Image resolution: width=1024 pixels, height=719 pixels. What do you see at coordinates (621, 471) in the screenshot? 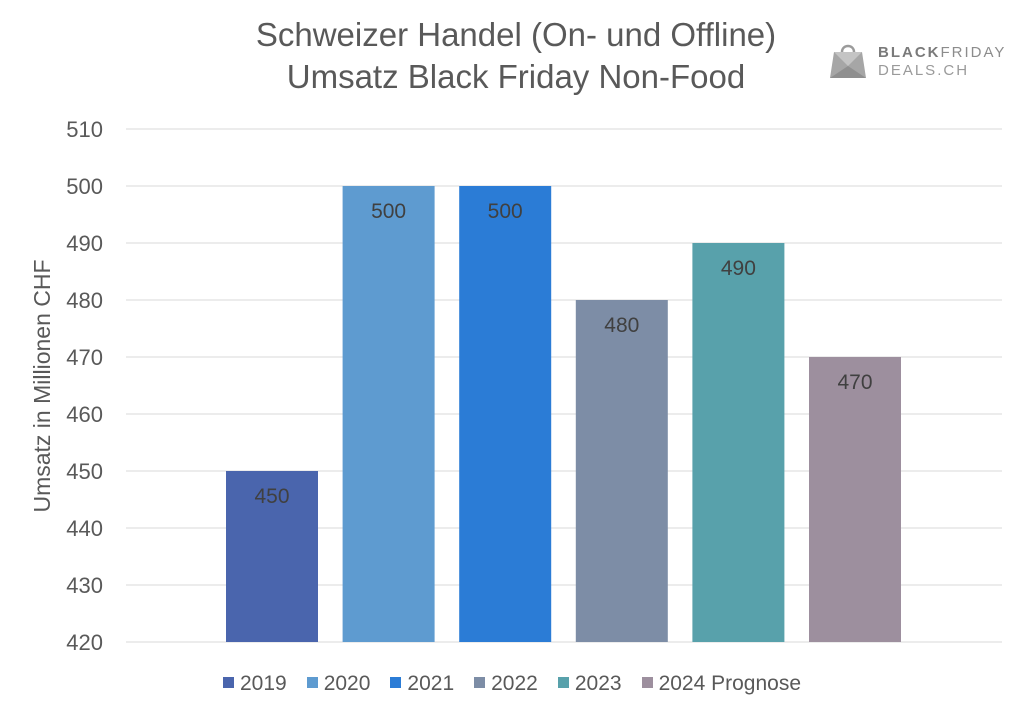
I see `bar-2022` at bounding box center [621, 471].